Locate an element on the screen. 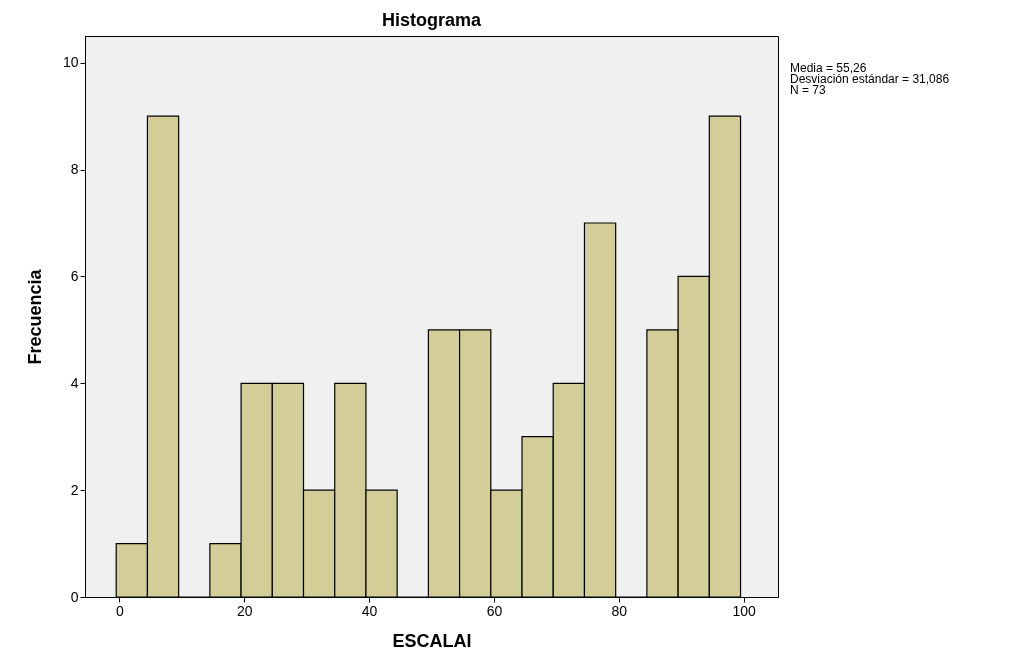  text: N = 73 is located at coordinates (808, 90).